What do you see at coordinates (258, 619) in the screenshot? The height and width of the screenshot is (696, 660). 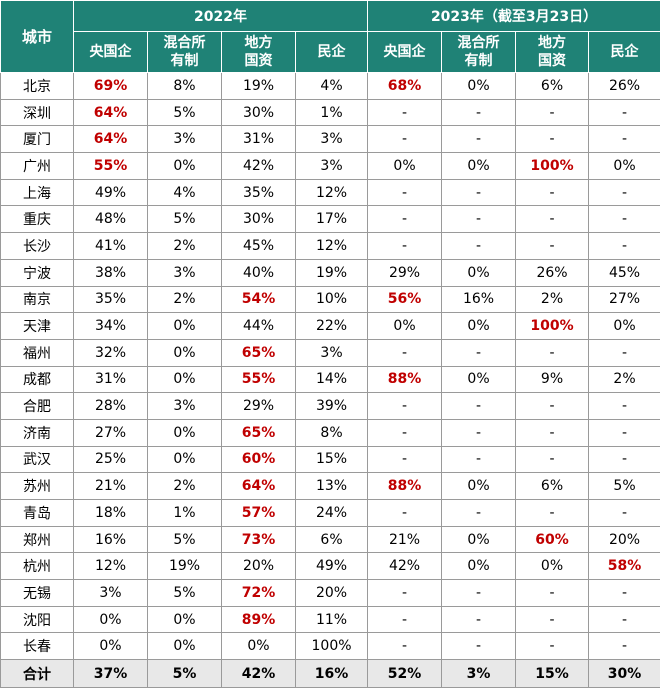 I see `share-cell: 89%` at bounding box center [258, 619].